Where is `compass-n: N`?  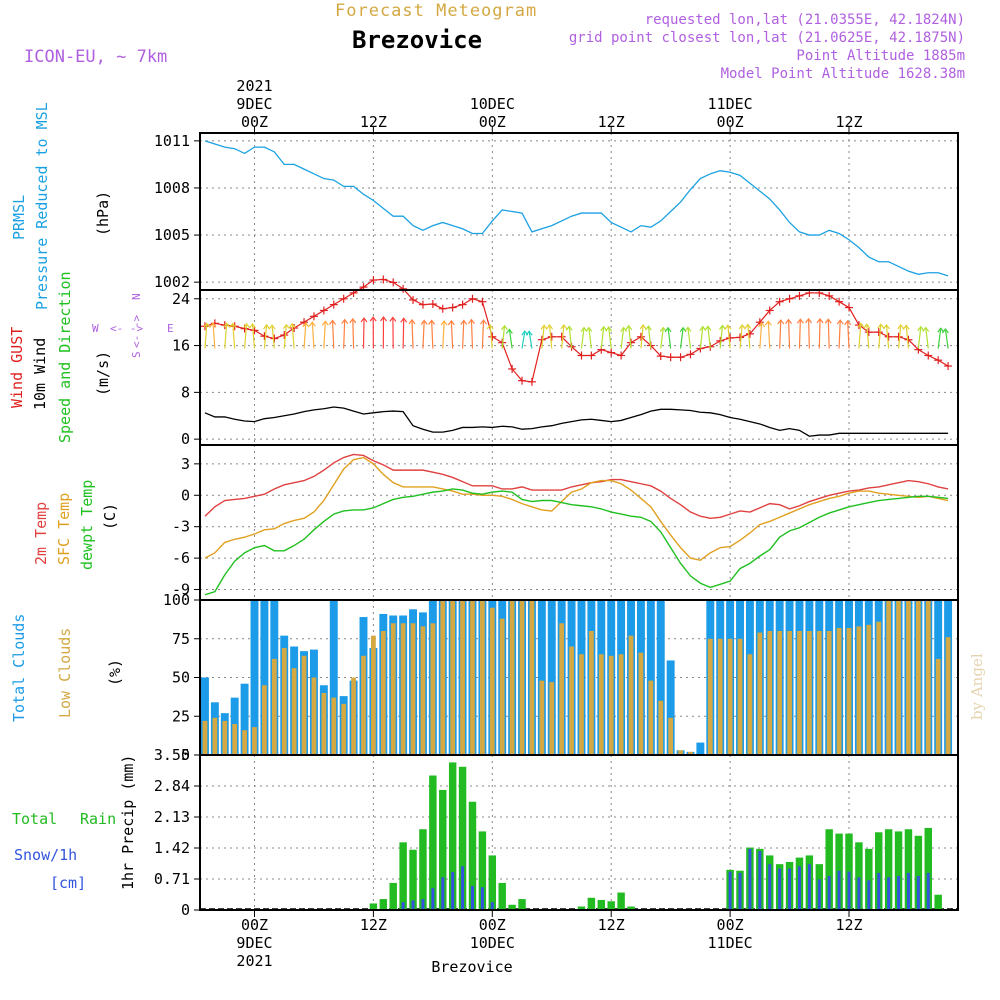
compass-n: N is located at coordinates (136, 296).